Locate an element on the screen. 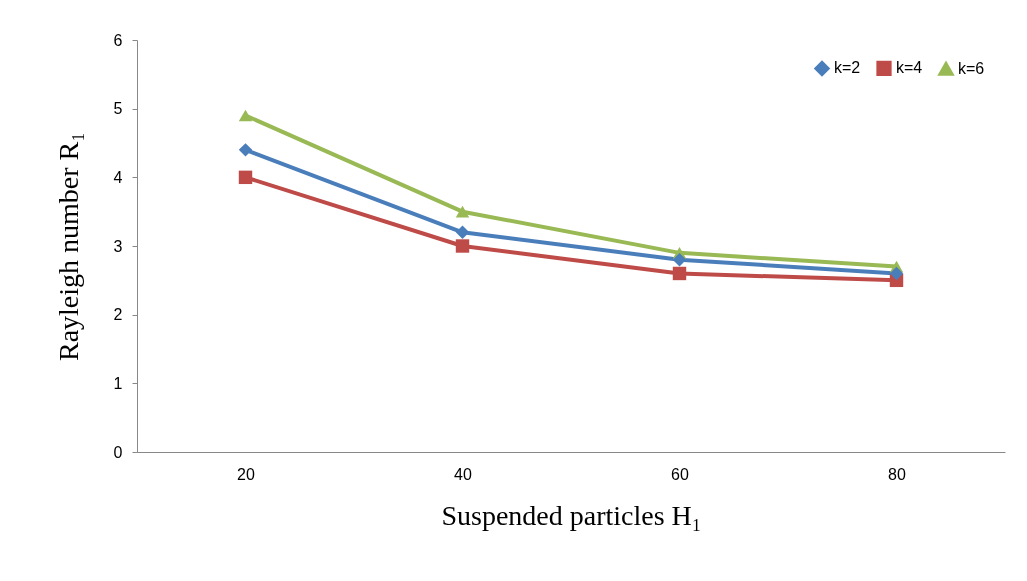  x-axis-title: Suspended particles H₁ is located at coordinates (571, 515).